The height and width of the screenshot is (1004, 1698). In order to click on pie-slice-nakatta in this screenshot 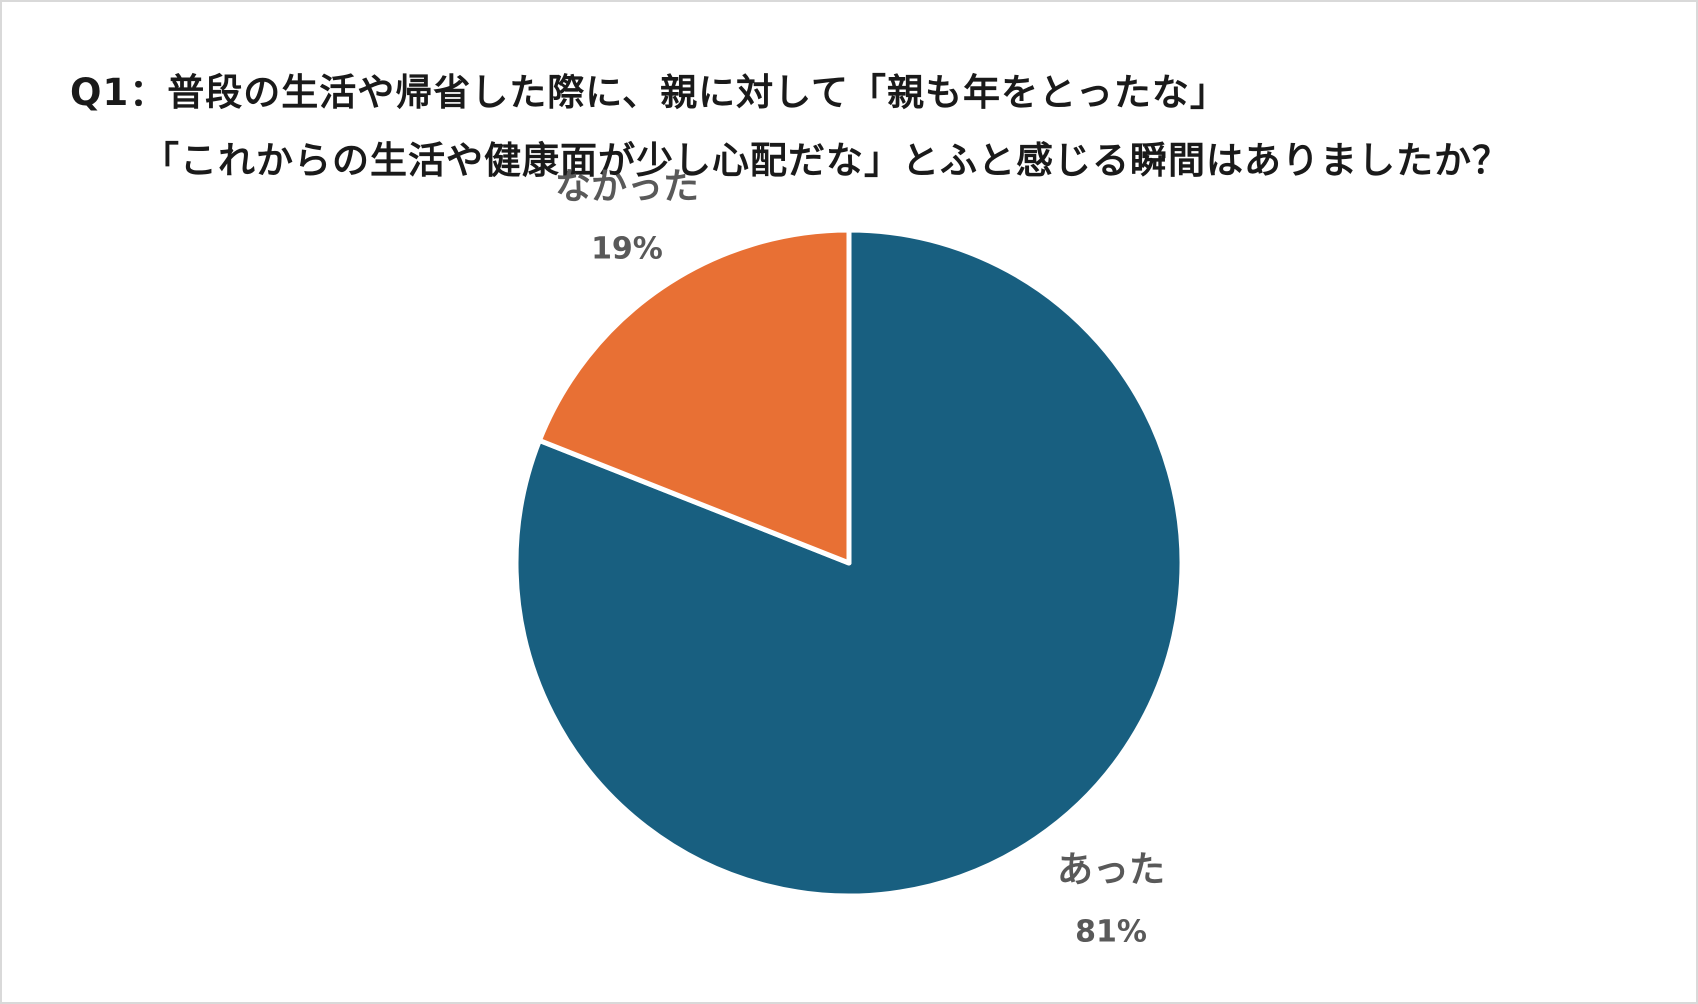, I will do `click(694, 396)`.